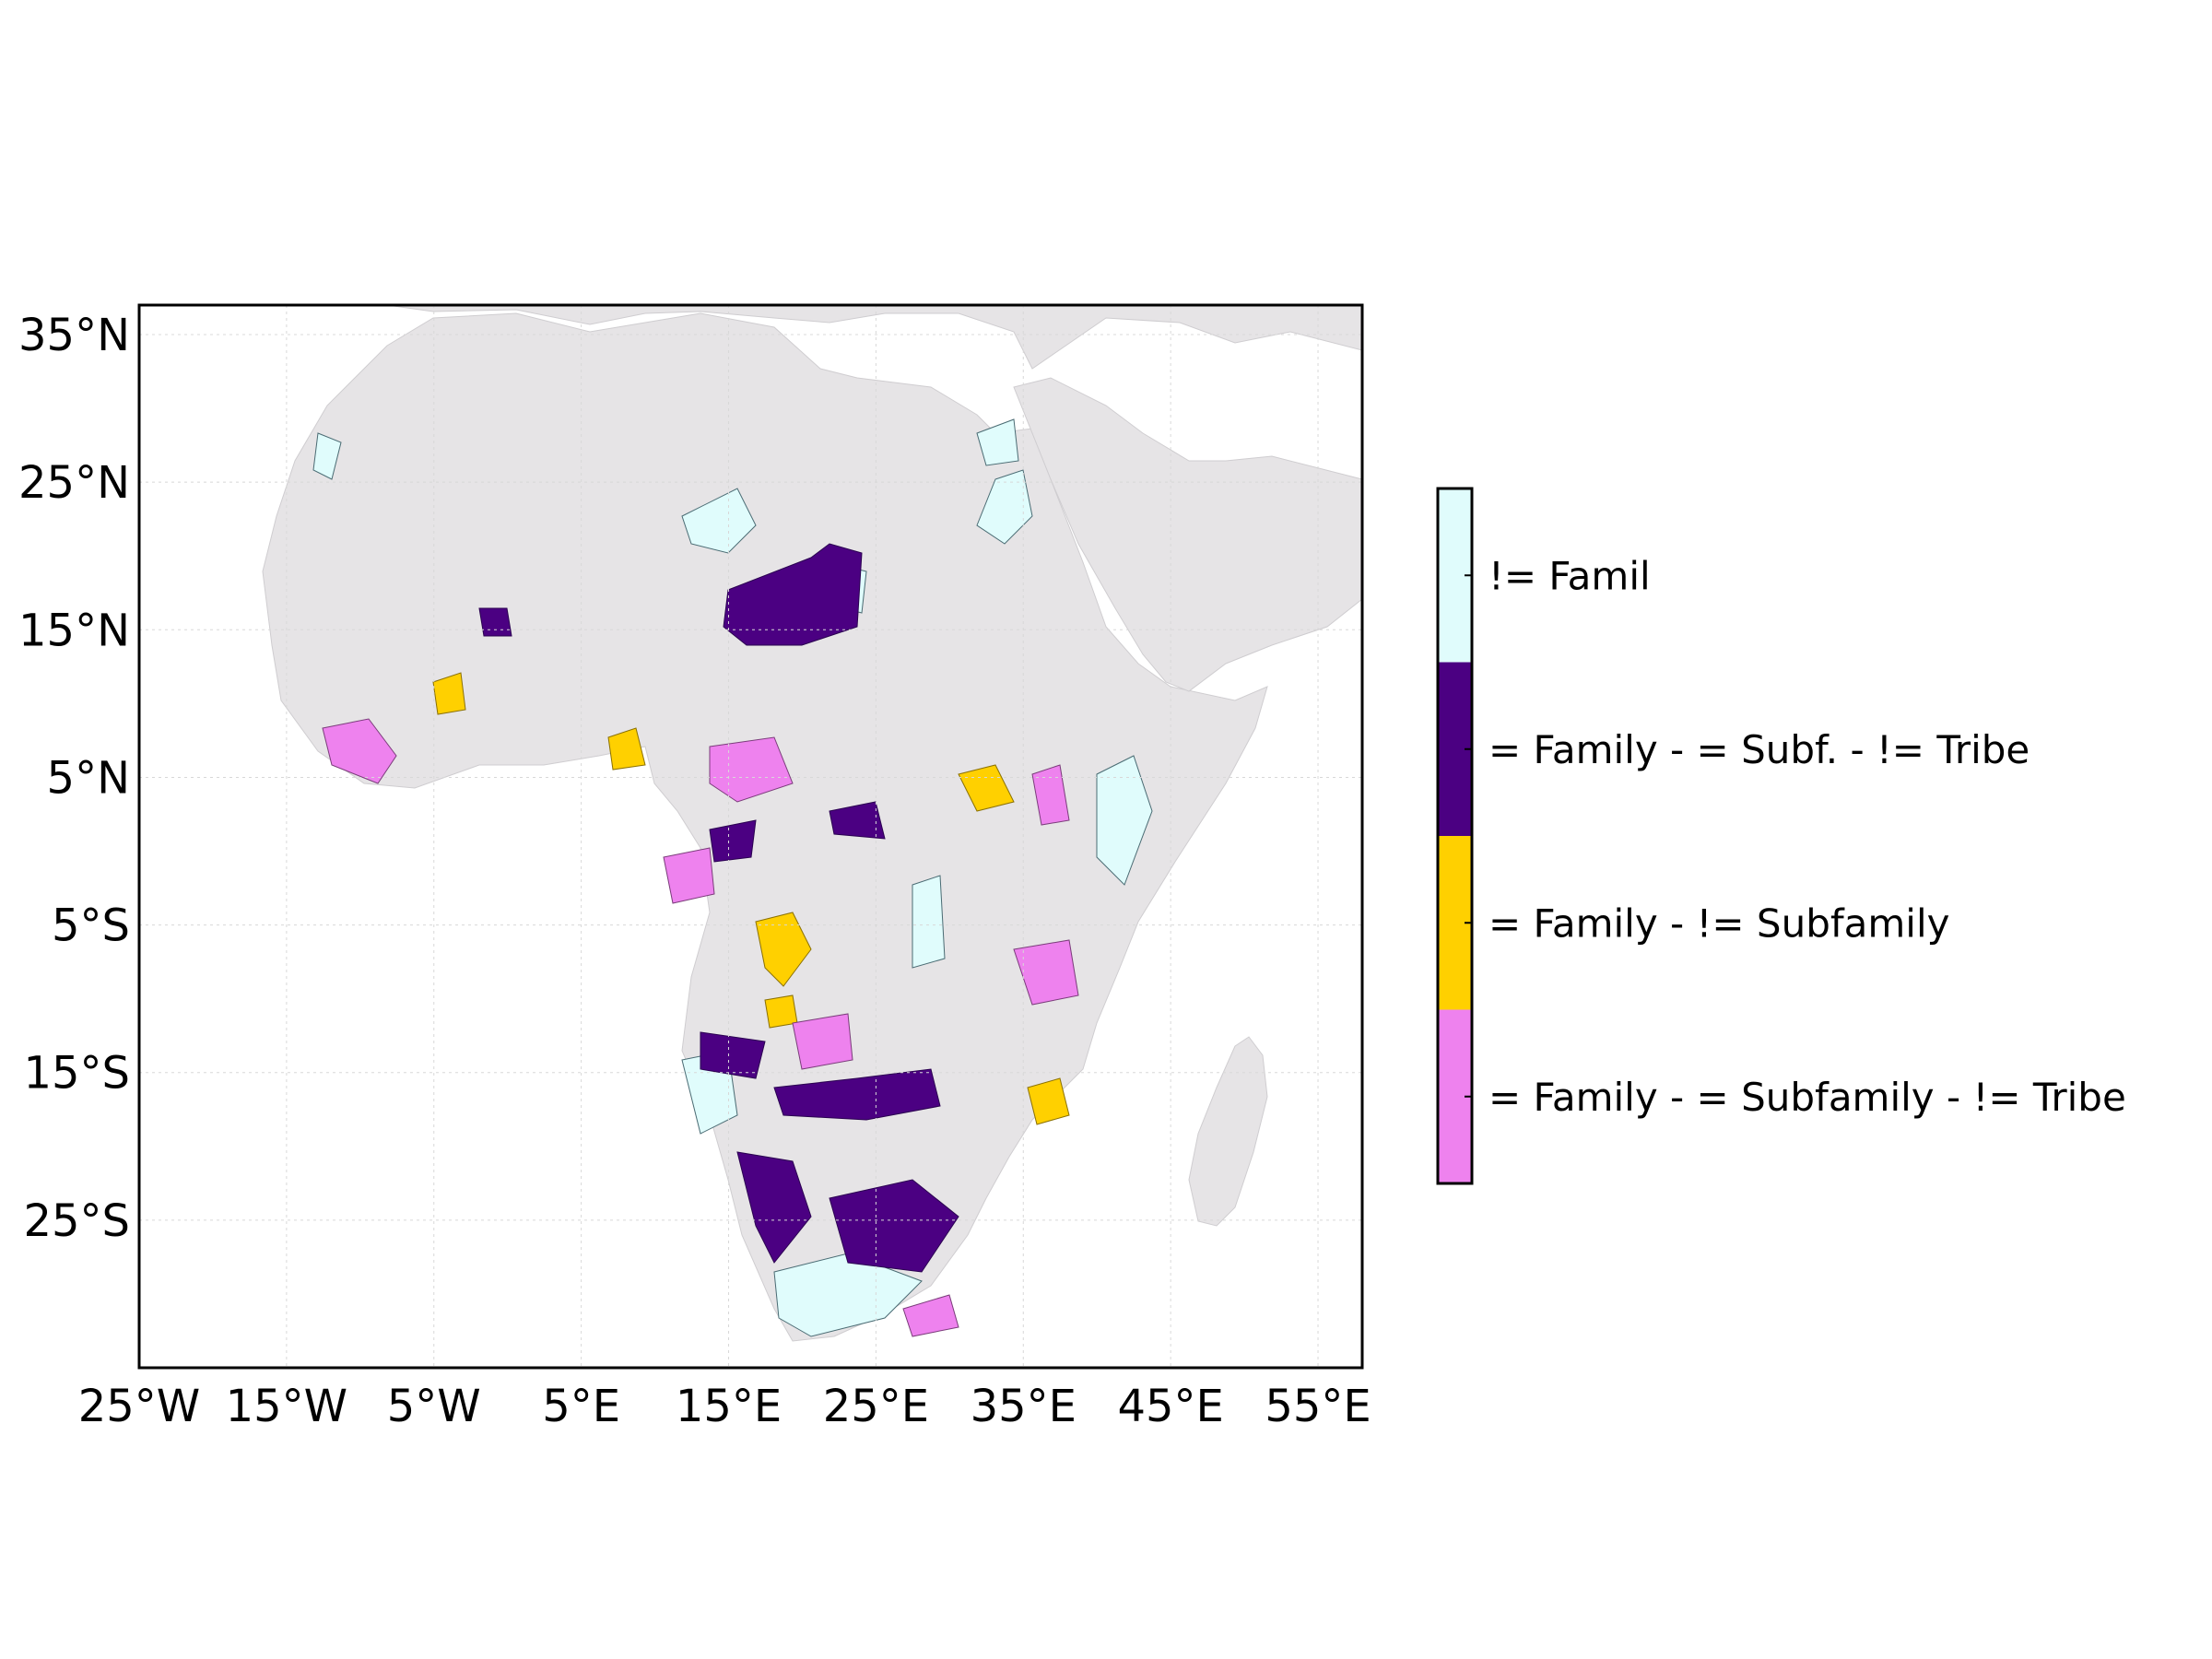 Image resolution: width=2212 pixels, height=1659 pixels. What do you see at coordinates (88, 778) in the screenshot?
I see `latitude-tick-label: 5°N` at bounding box center [88, 778].